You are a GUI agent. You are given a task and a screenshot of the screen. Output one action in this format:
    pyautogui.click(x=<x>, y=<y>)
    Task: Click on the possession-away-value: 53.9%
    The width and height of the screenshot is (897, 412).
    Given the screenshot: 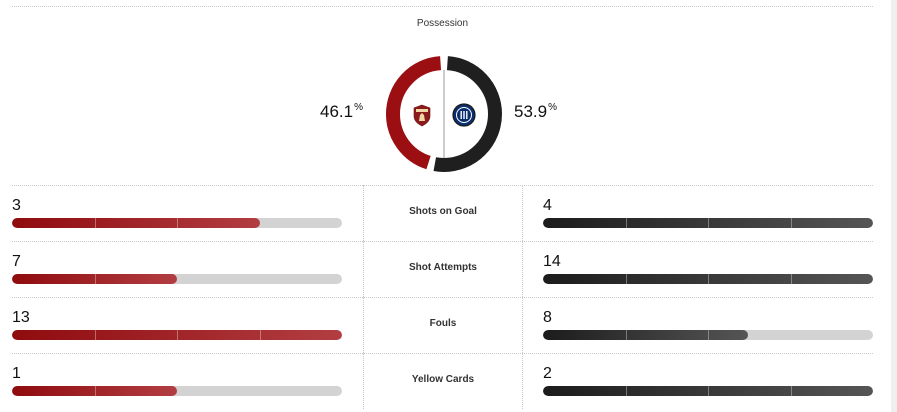 What is the action you would take?
    pyautogui.click(x=535, y=112)
    